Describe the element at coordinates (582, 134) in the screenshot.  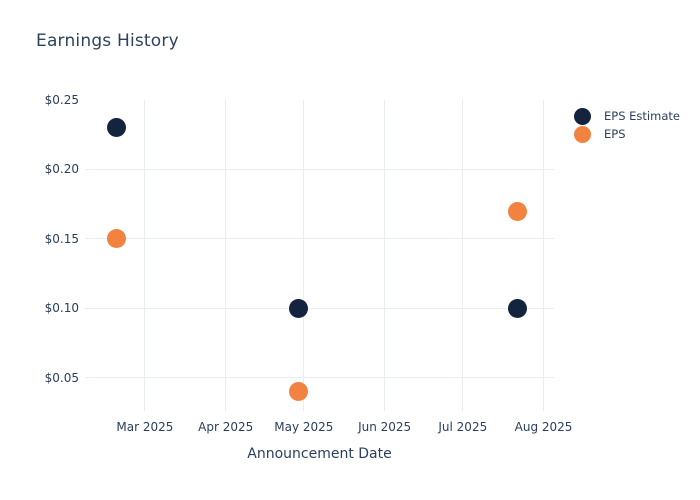
I see `eps-legend-marker-icon` at that location.